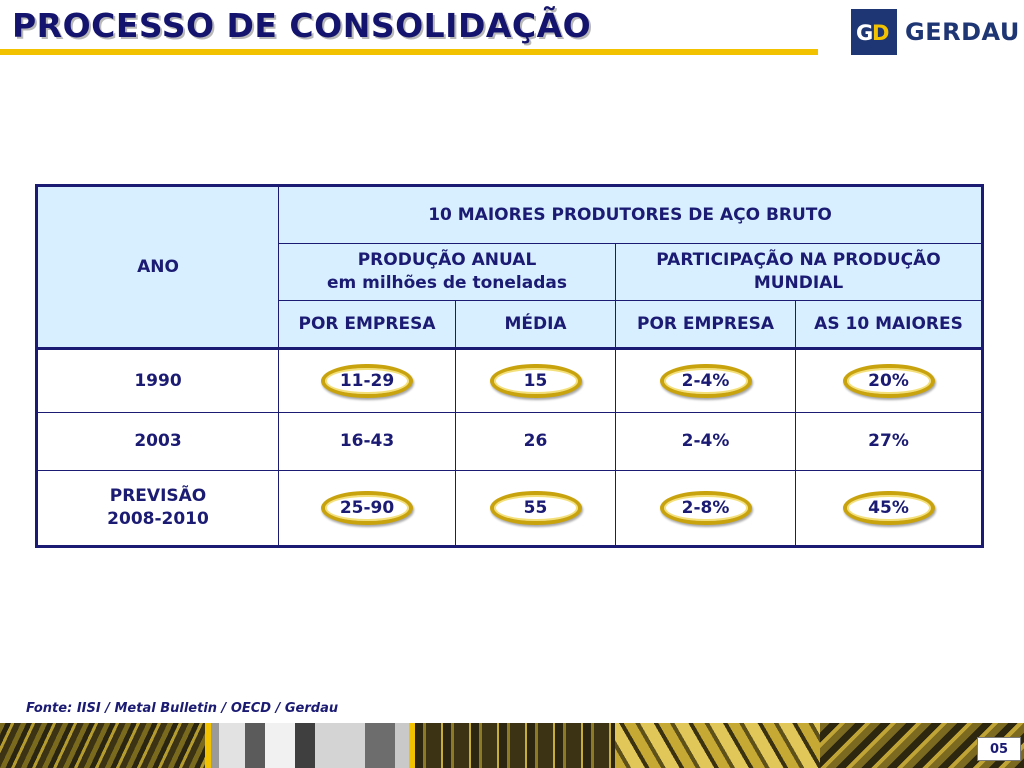  Describe the element at coordinates (962, 32) in the screenshot. I see `logo-wordmark: GERDAU` at that location.